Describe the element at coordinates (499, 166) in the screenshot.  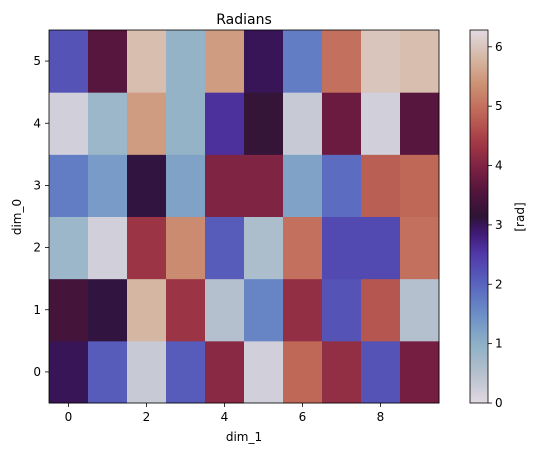
I see `colorbar-tick-label: 4` at that location.